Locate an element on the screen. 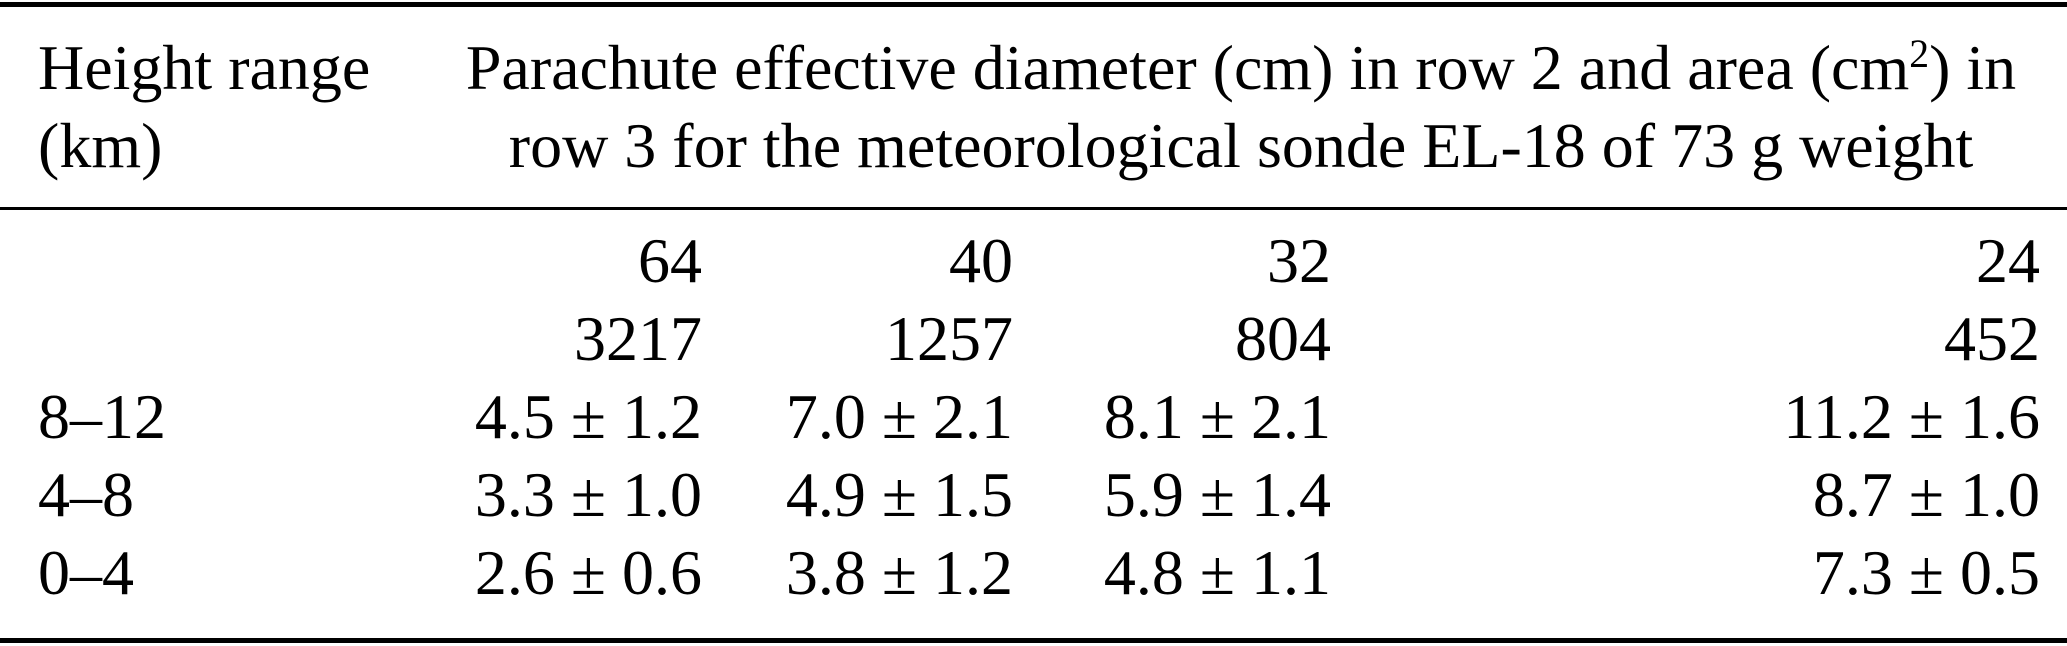 This screenshot has height=646, width=2067. measurement-cell: 2.6 ± 0.6 is located at coordinates (588, 572).